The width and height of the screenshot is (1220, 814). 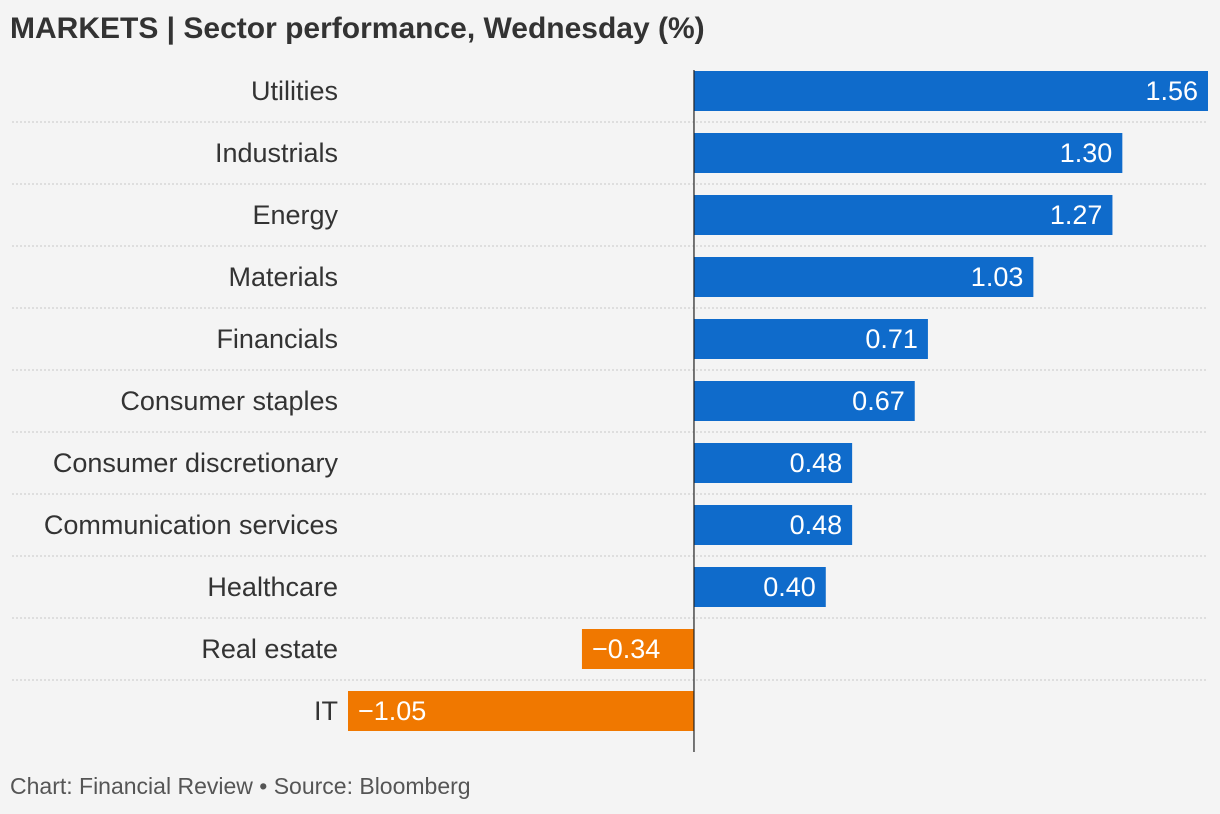 What do you see at coordinates (773, 525) in the screenshot?
I see `bar-communication-services` at bounding box center [773, 525].